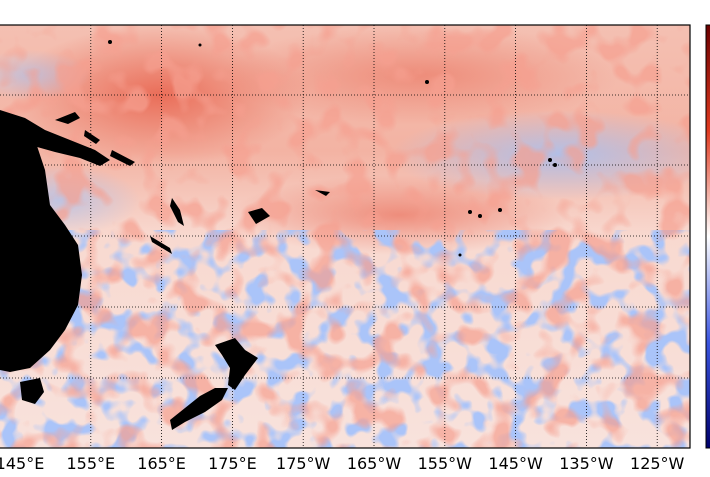  What do you see at coordinates (707, 236) in the screenshot?
I see `colorbar` at bounding box center [707, 236].